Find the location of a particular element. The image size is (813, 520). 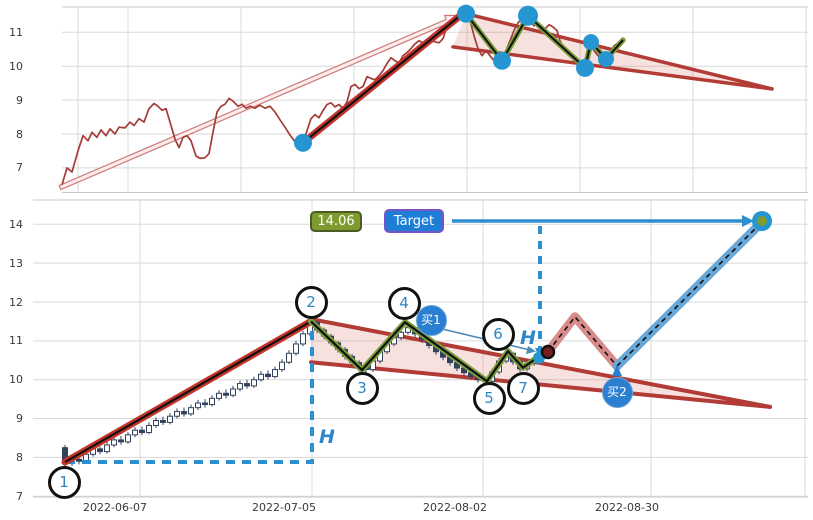

buy-marker-2: 买2 is located at coordinates (617, 392).